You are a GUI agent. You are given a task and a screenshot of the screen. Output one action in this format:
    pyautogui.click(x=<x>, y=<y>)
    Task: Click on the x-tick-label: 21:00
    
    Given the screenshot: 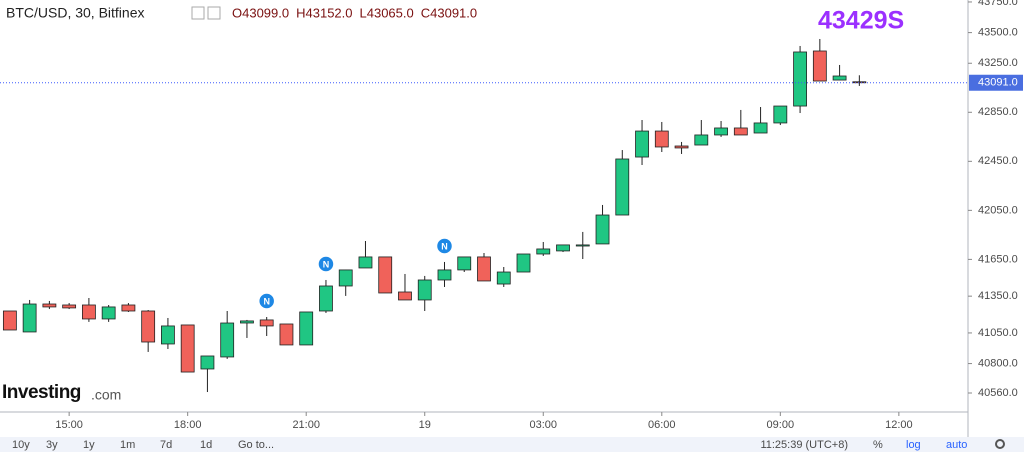 What is the action you would take?
    pyautogui.click(x=306, y=425)
    